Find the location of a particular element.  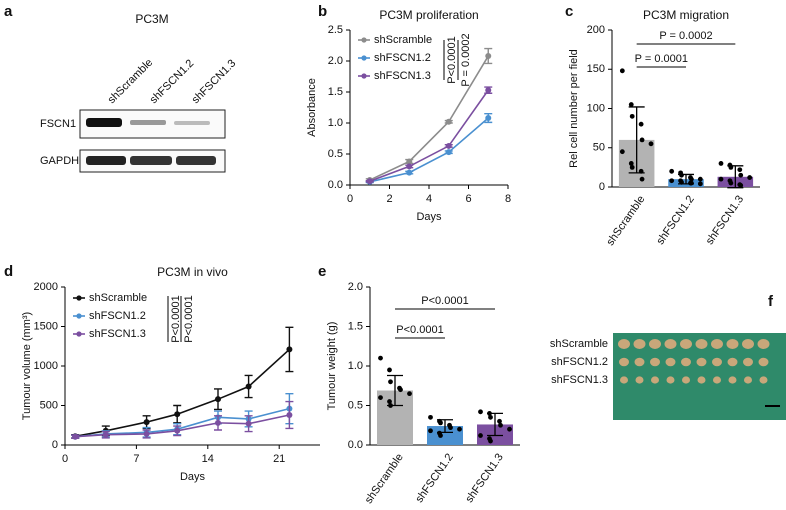

panel-label: f is located at coordinates (771, 301).